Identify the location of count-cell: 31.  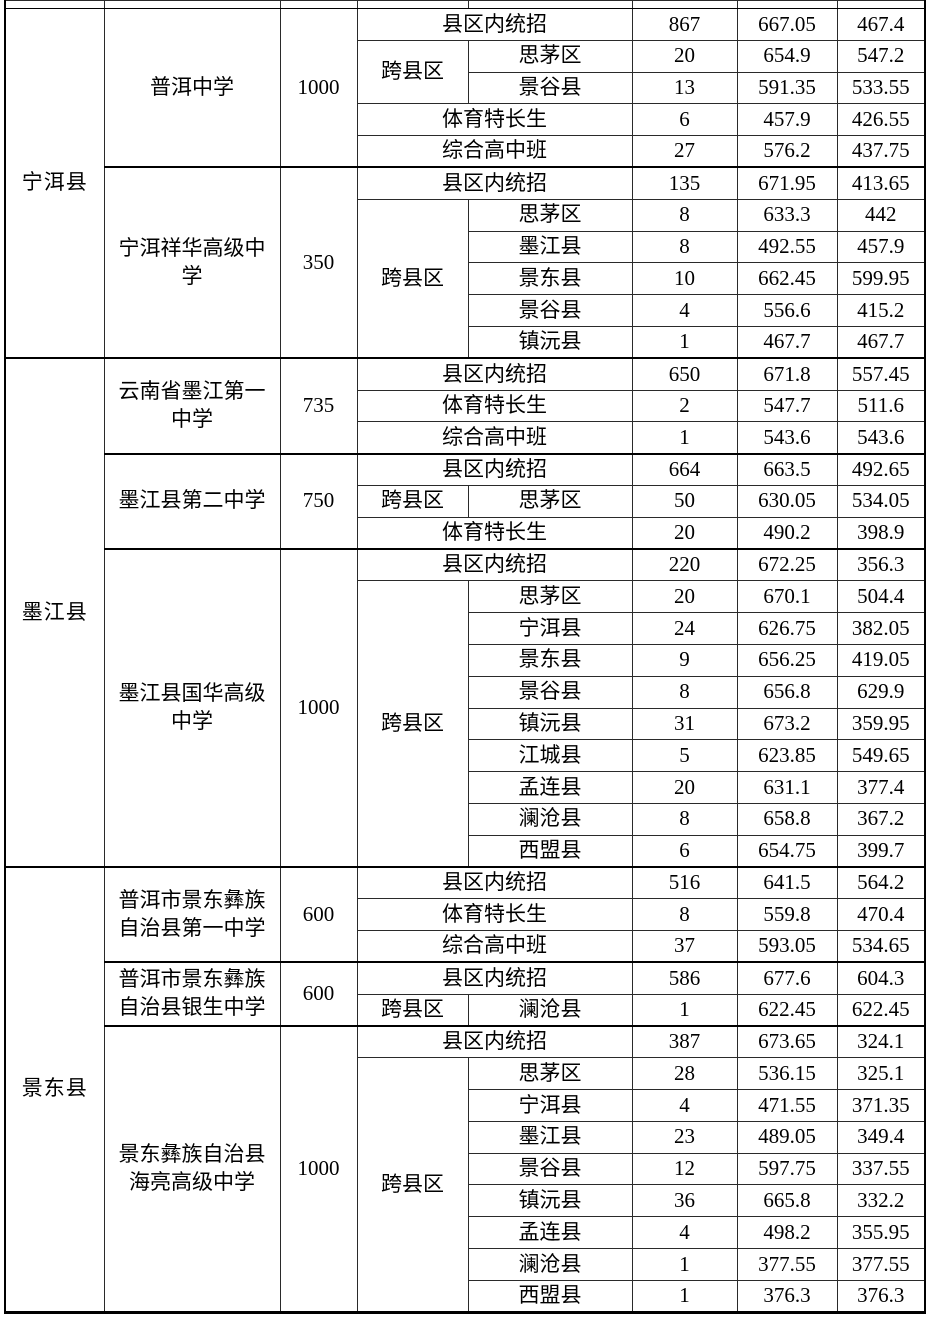
(684, 724).